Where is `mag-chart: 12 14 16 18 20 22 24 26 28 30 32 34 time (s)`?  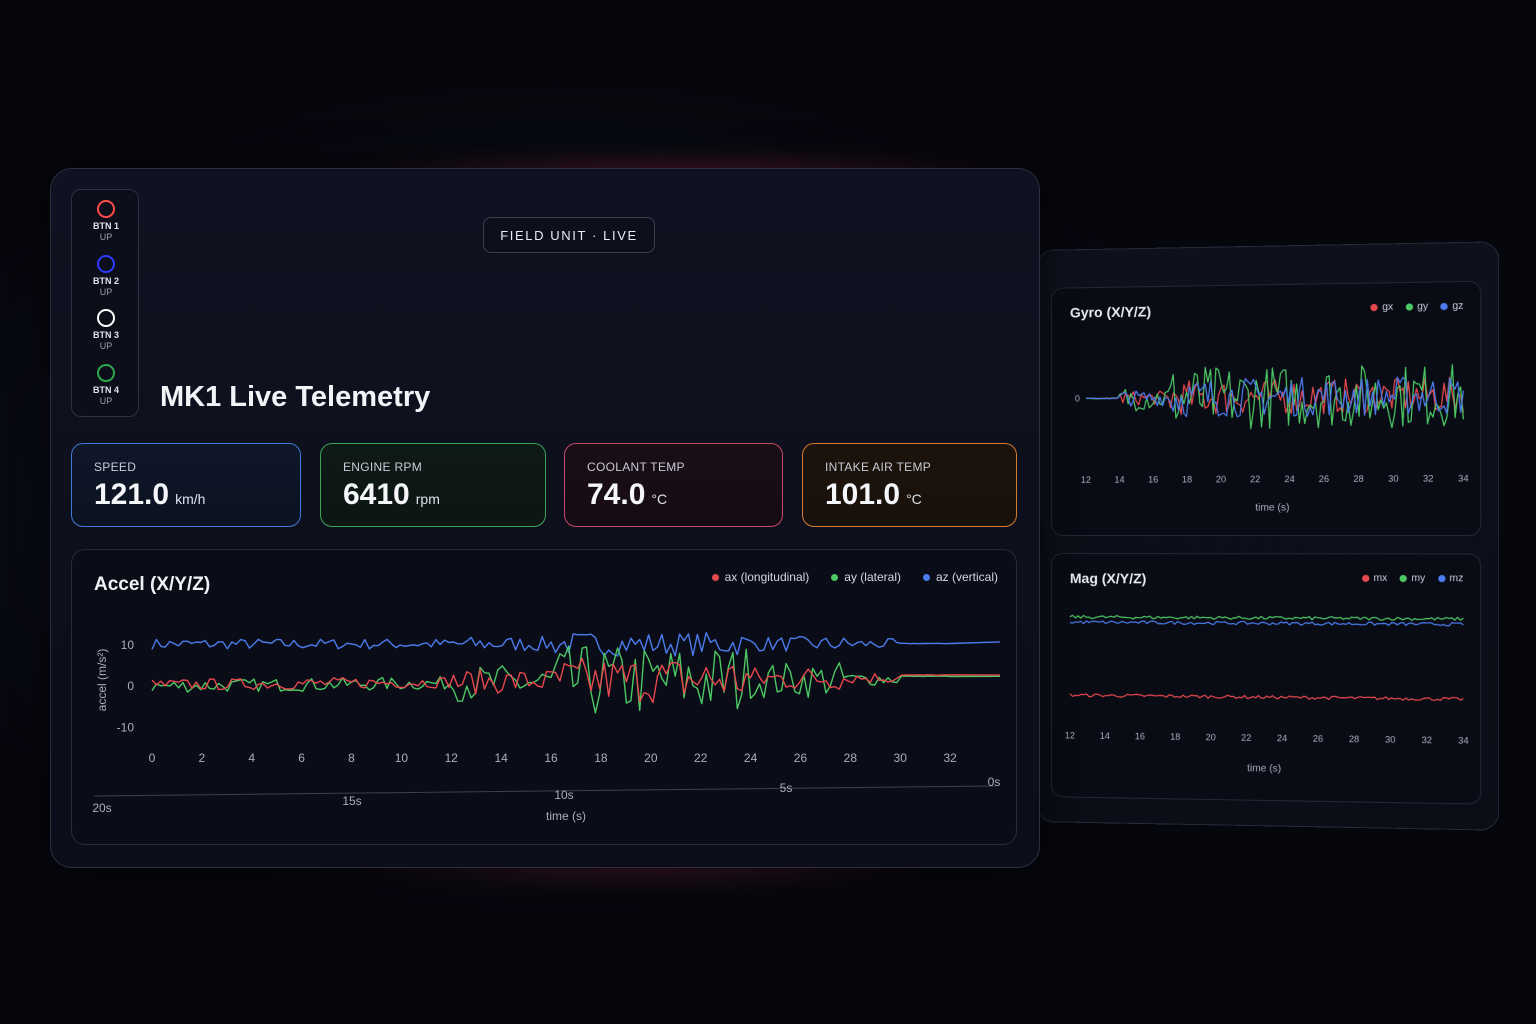 mag-chart: 12 14 16 18 20 22 24 26 28 30 32 34 time (s) is located at coordinates (1267, 680).